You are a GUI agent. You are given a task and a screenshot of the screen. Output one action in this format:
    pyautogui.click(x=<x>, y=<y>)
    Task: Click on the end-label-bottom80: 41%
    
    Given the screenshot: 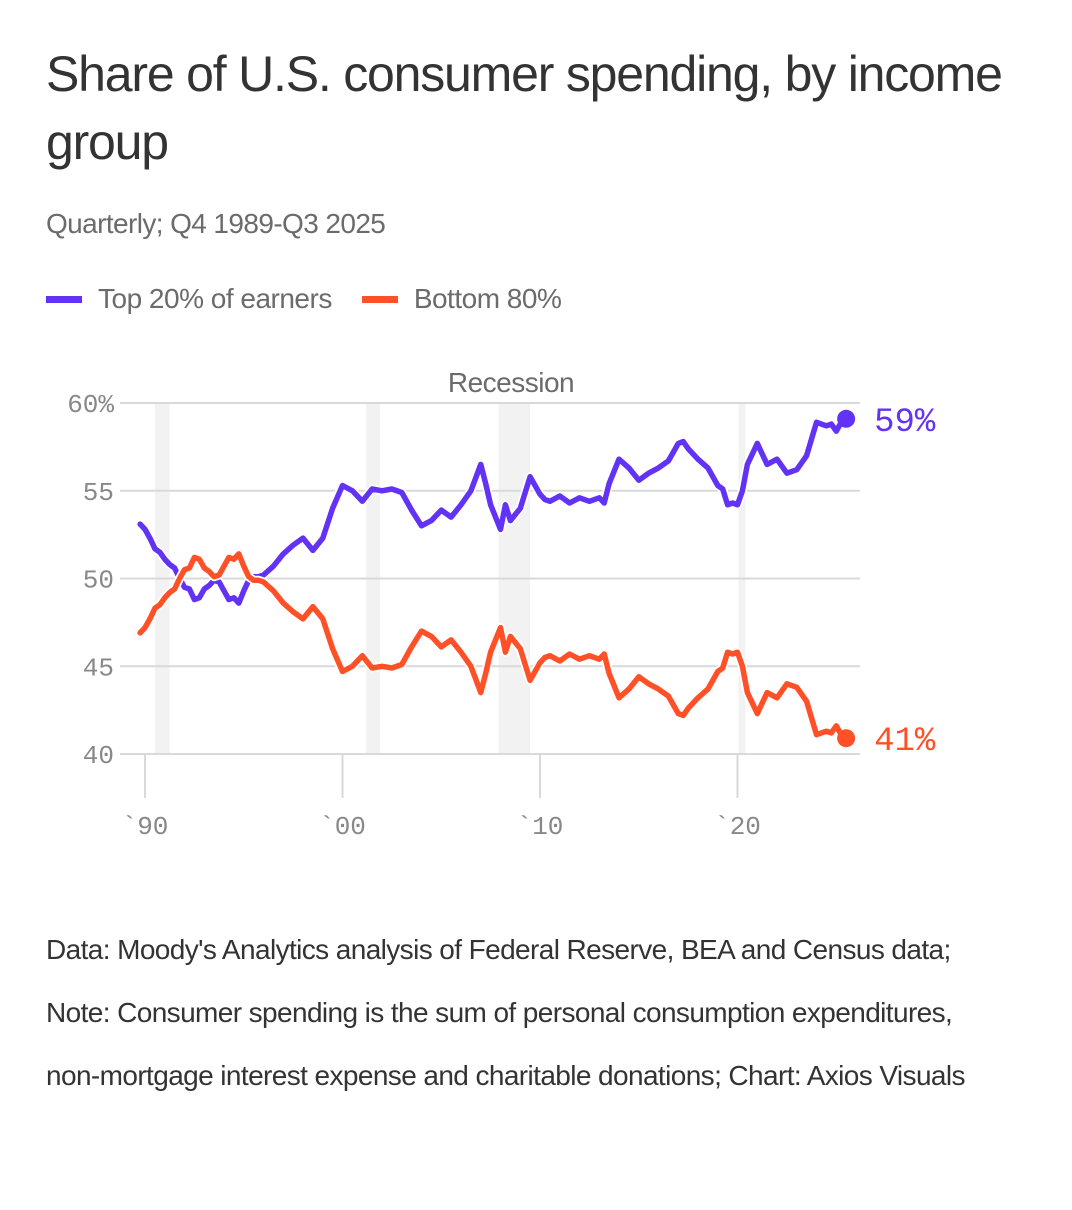 What is the action you would take?
    pyautogui.click(x=905, y=742)
    